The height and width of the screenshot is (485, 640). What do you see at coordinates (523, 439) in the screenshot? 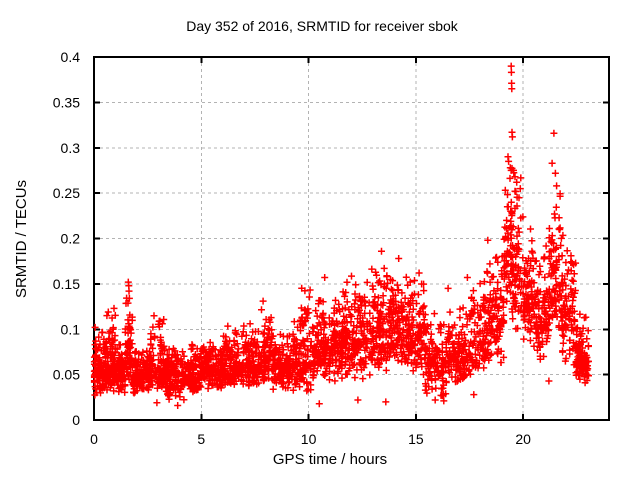
I see `x-tick-label: 20` at bounding box center [523, 439].